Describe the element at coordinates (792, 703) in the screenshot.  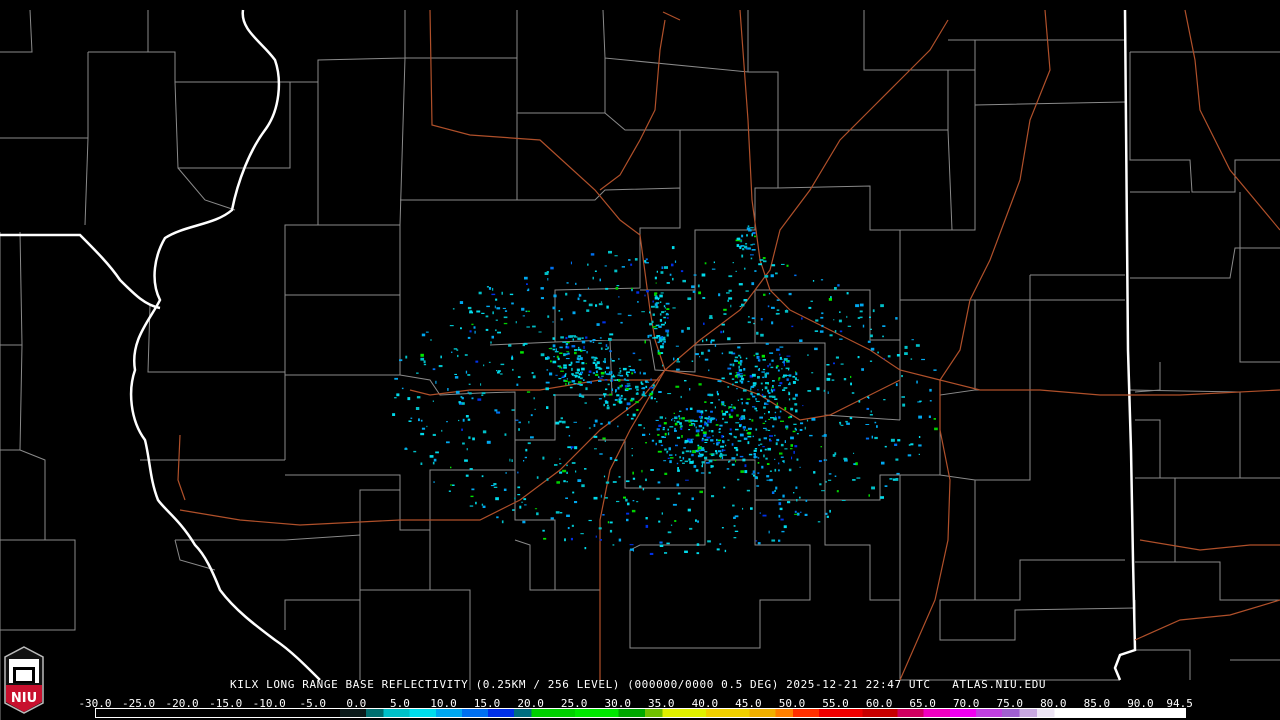
I see `colorbar-label: 50.0` at that location.